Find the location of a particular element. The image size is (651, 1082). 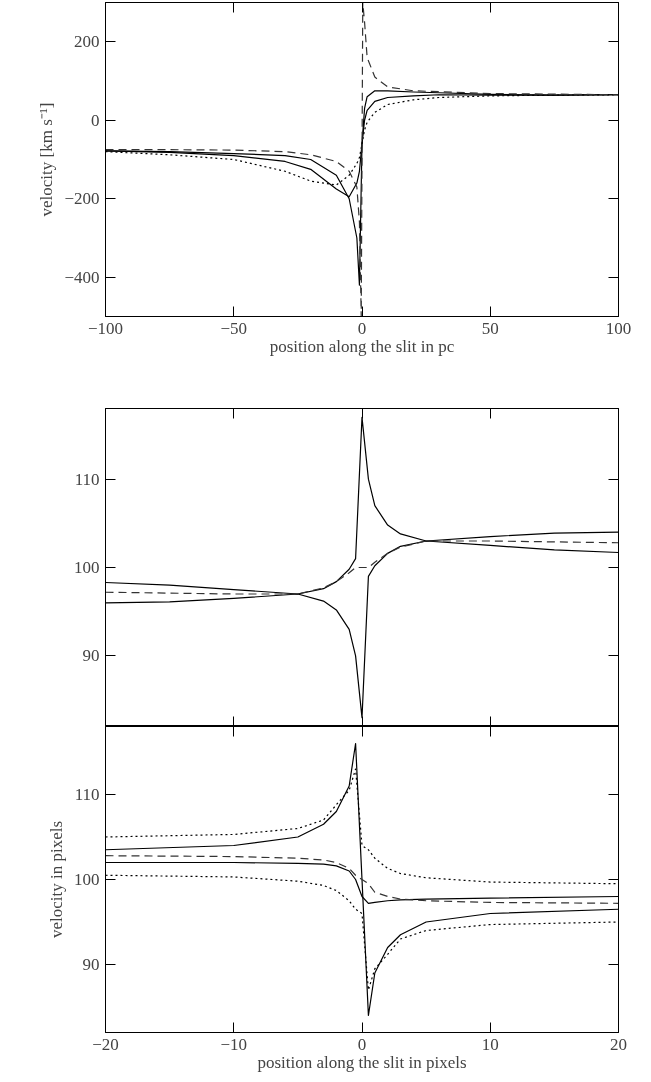

x-tick-label: −50 is located at coordinates (234, 328).